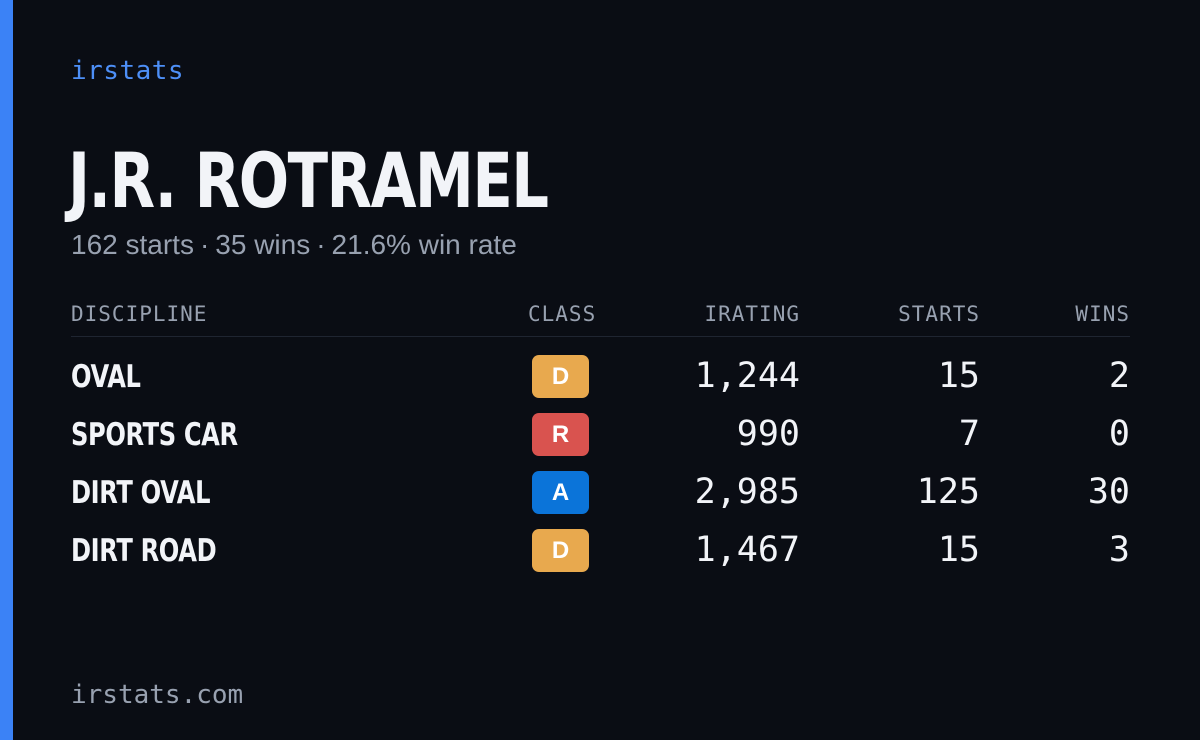 This screenshot has width=1200, height=740. I want to click on table-row: DIRT OVAL A 2,985 125 30, so click(600, 496).